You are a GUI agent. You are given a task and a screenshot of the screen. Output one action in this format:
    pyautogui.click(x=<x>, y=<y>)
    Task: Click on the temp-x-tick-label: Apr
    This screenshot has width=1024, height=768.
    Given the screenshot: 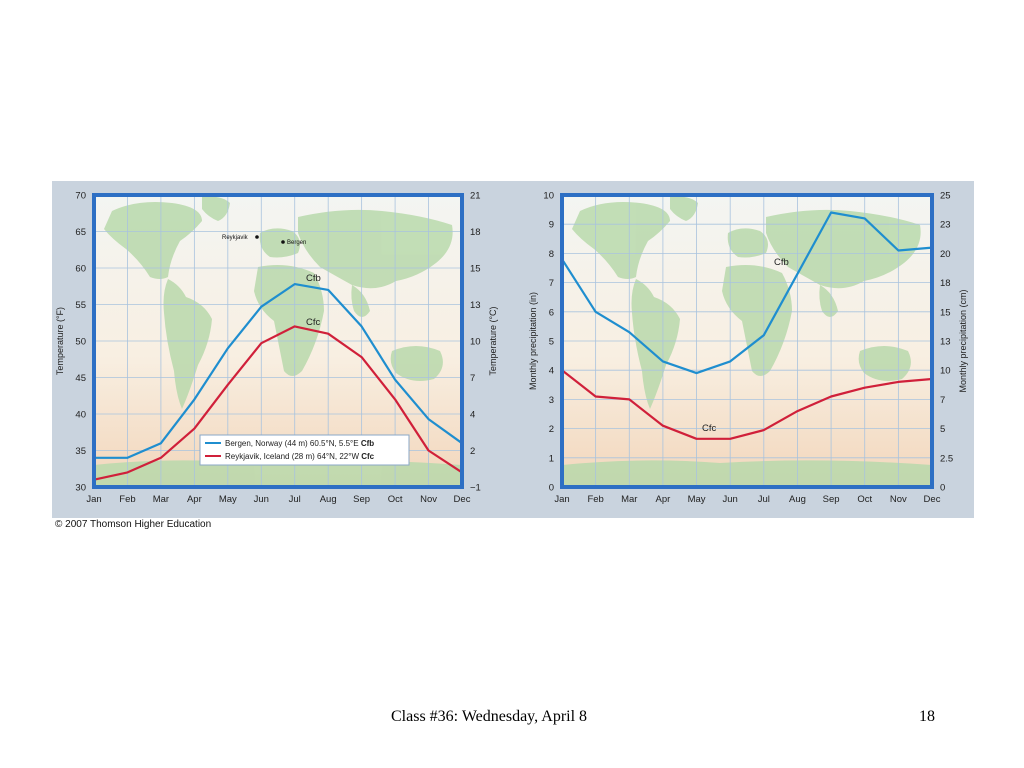 What is the action you would take?
    pyautogui.click(x=194, y=499)
    